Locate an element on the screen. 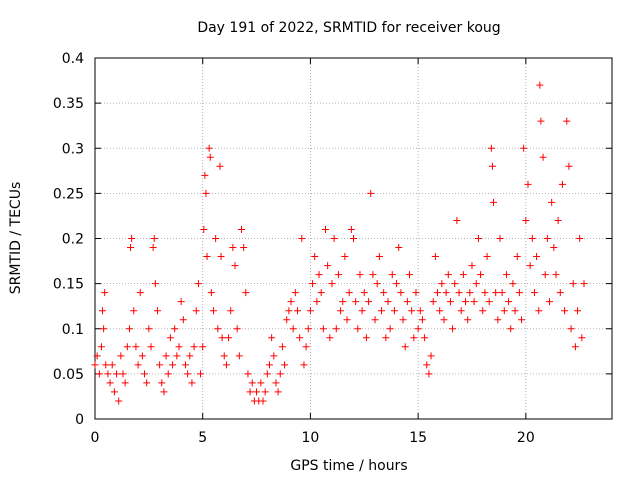 This screenshot has width=640, height=480. y-tick-label: 0.2 is located at coordinates (73, 240).